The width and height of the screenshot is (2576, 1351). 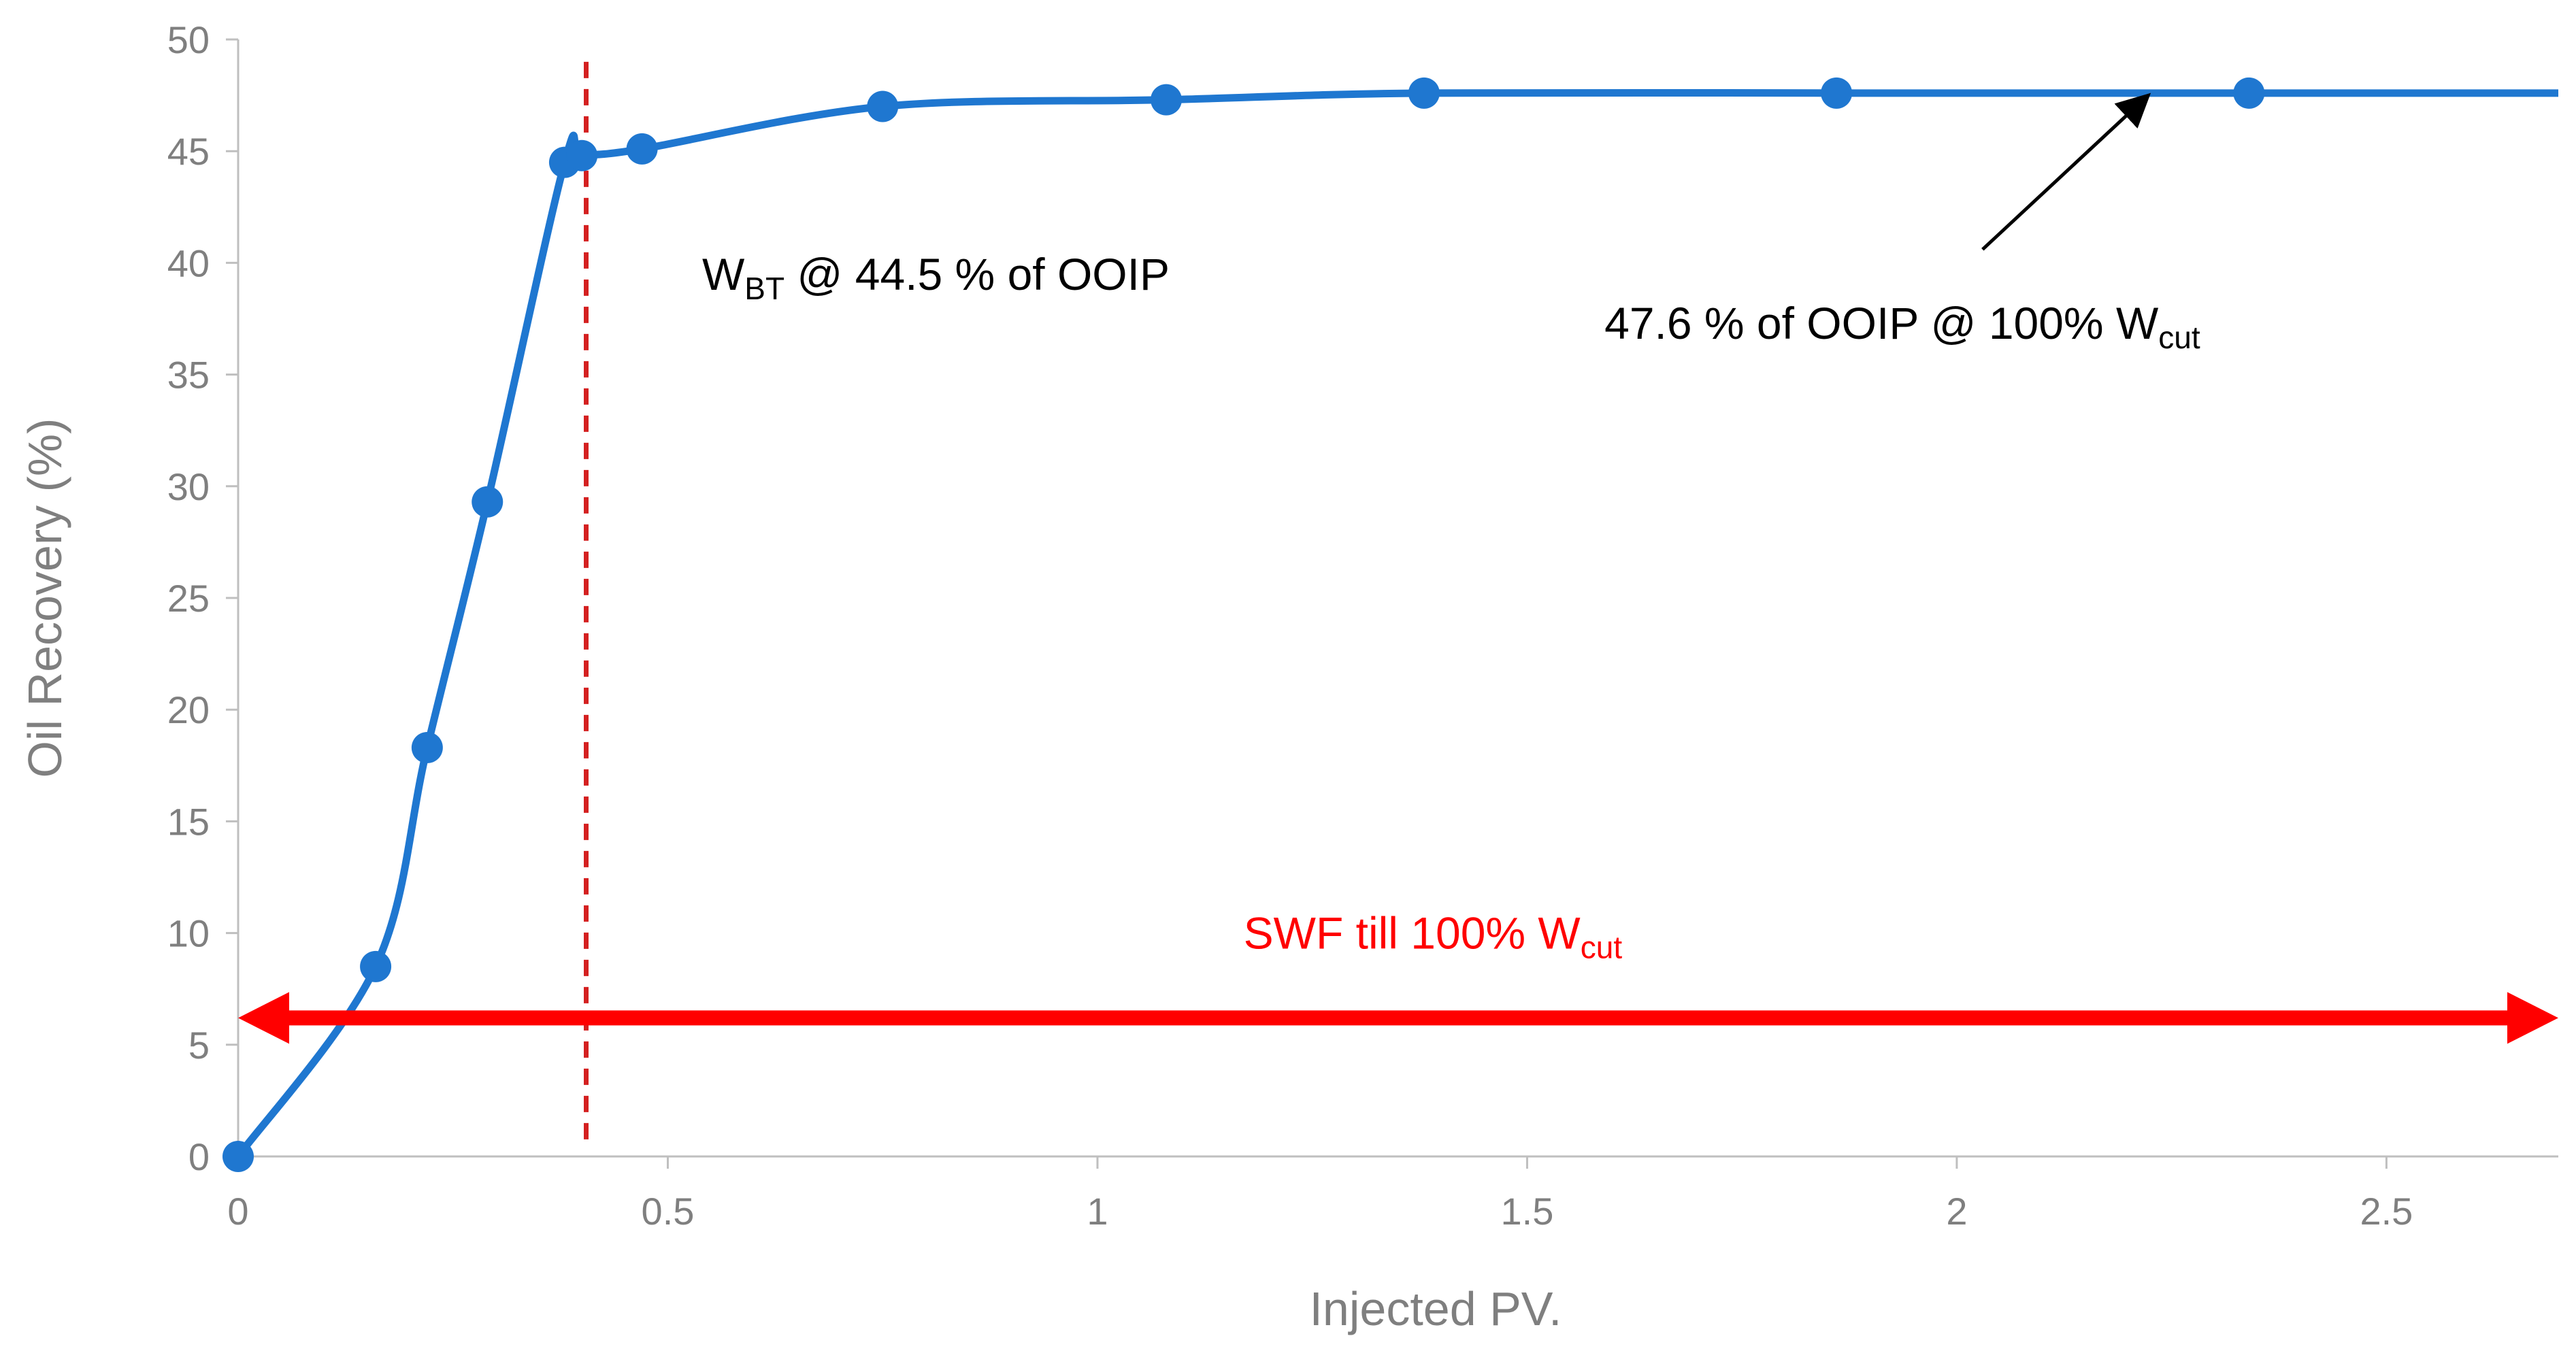 I want to click on y-axis-title: Oil Recovery (%), so click(x=45, y=598).